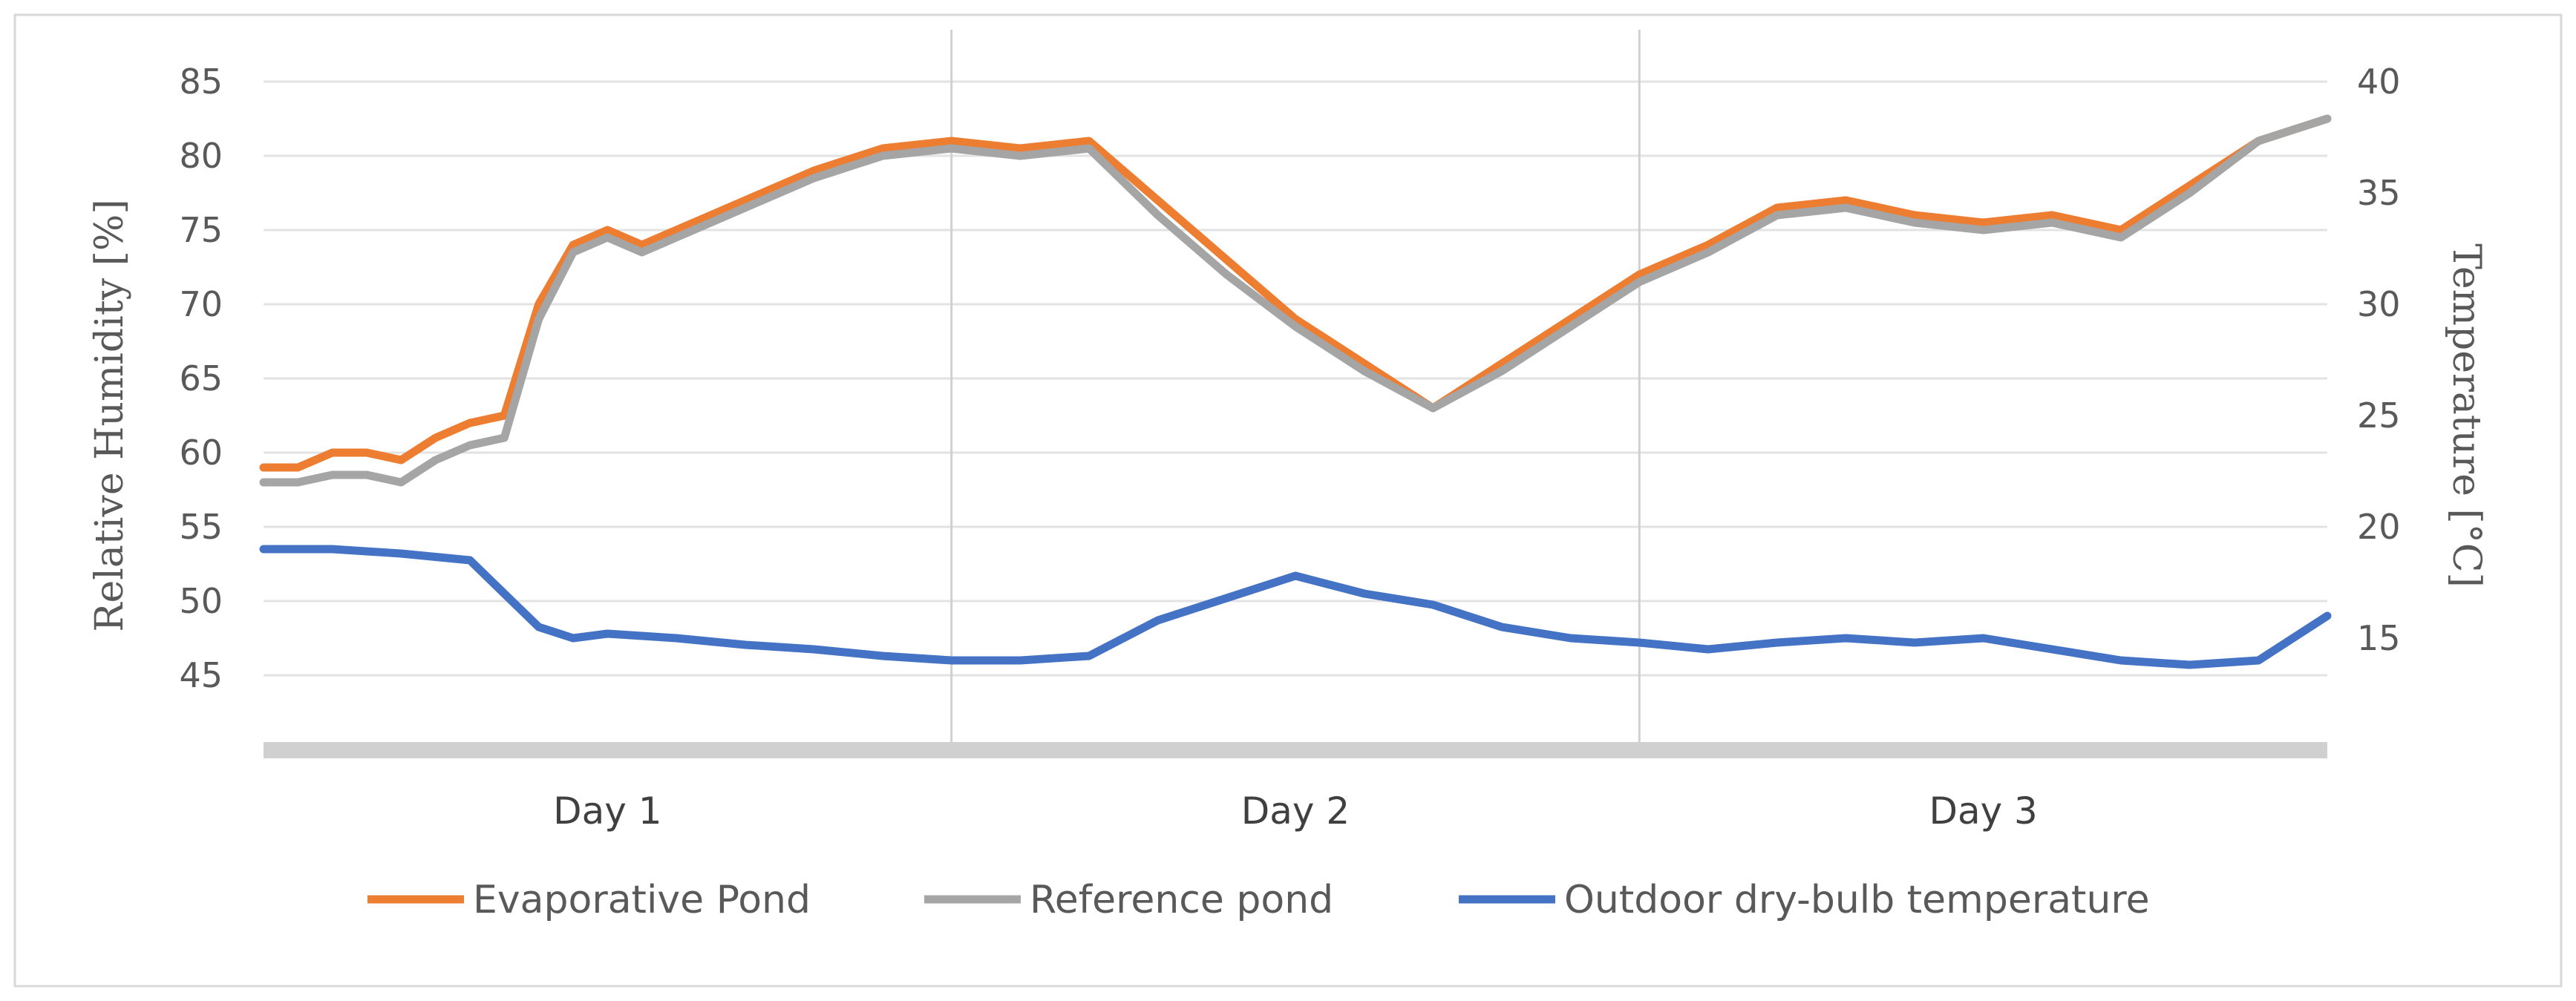 The image size is (2576, 1001). I want to click on left-tick-label-3: 60, so click(201, 453).